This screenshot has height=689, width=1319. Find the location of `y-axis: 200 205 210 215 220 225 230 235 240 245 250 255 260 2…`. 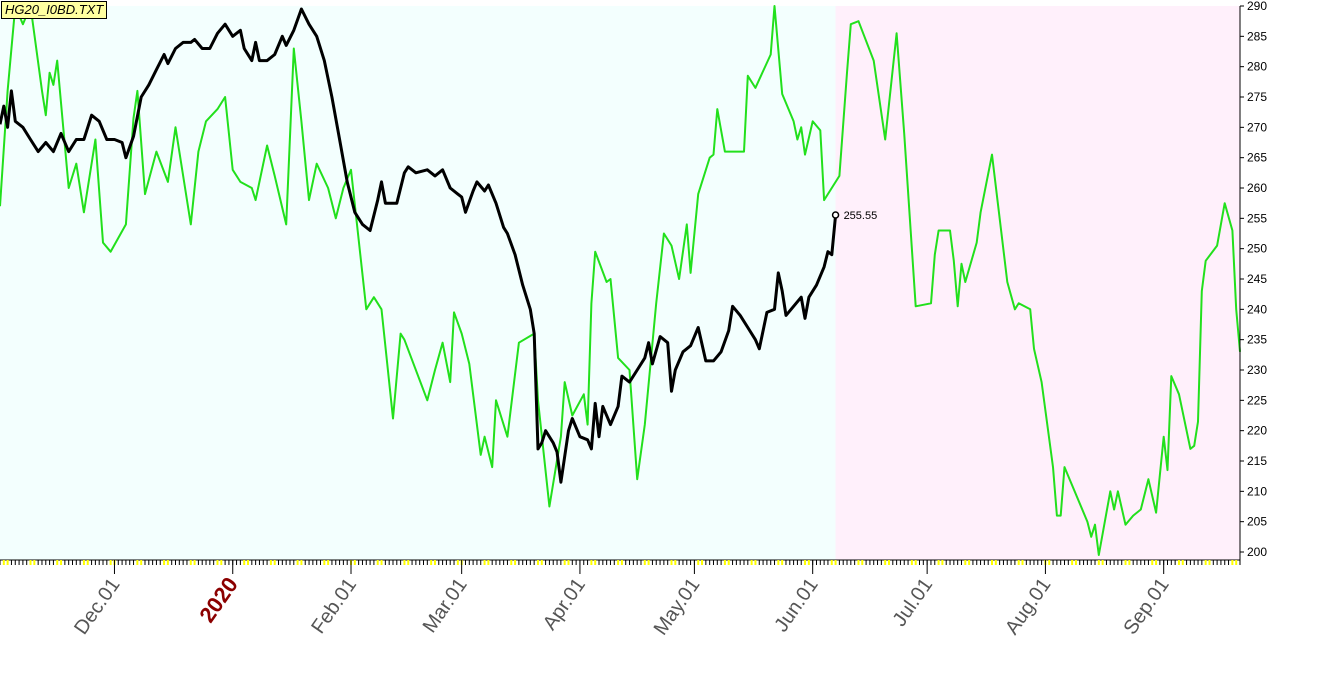

y-axis: 200 205 210 215 220 225 230 235 240 245 250 255 260 2… is located at coordinates (1253, 280).